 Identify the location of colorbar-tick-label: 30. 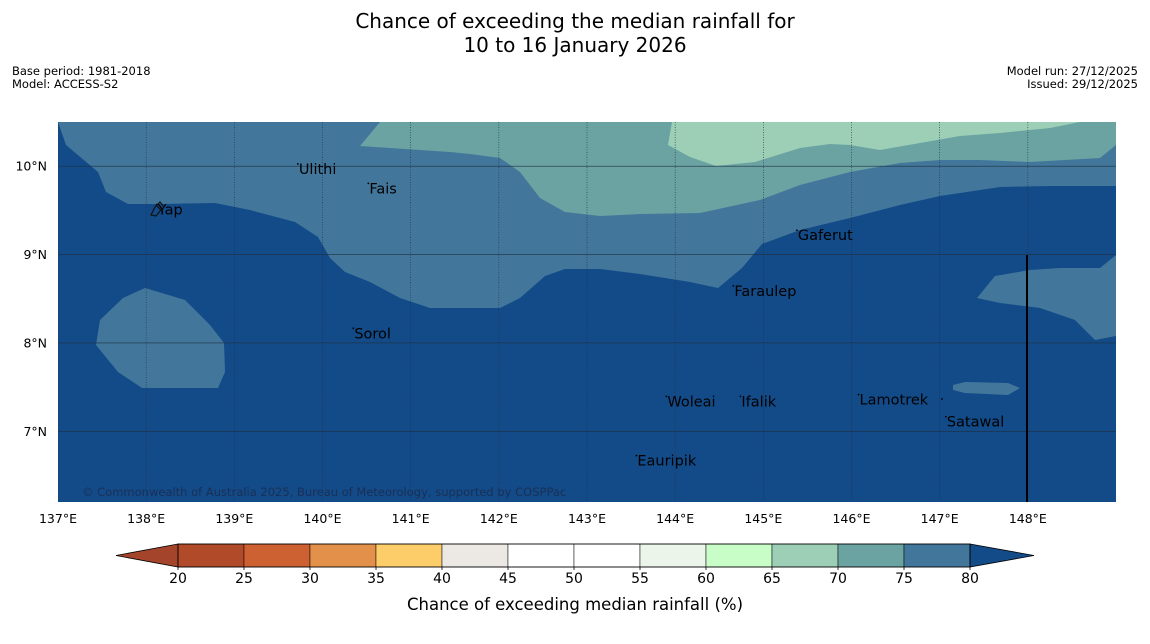
(310, 579).